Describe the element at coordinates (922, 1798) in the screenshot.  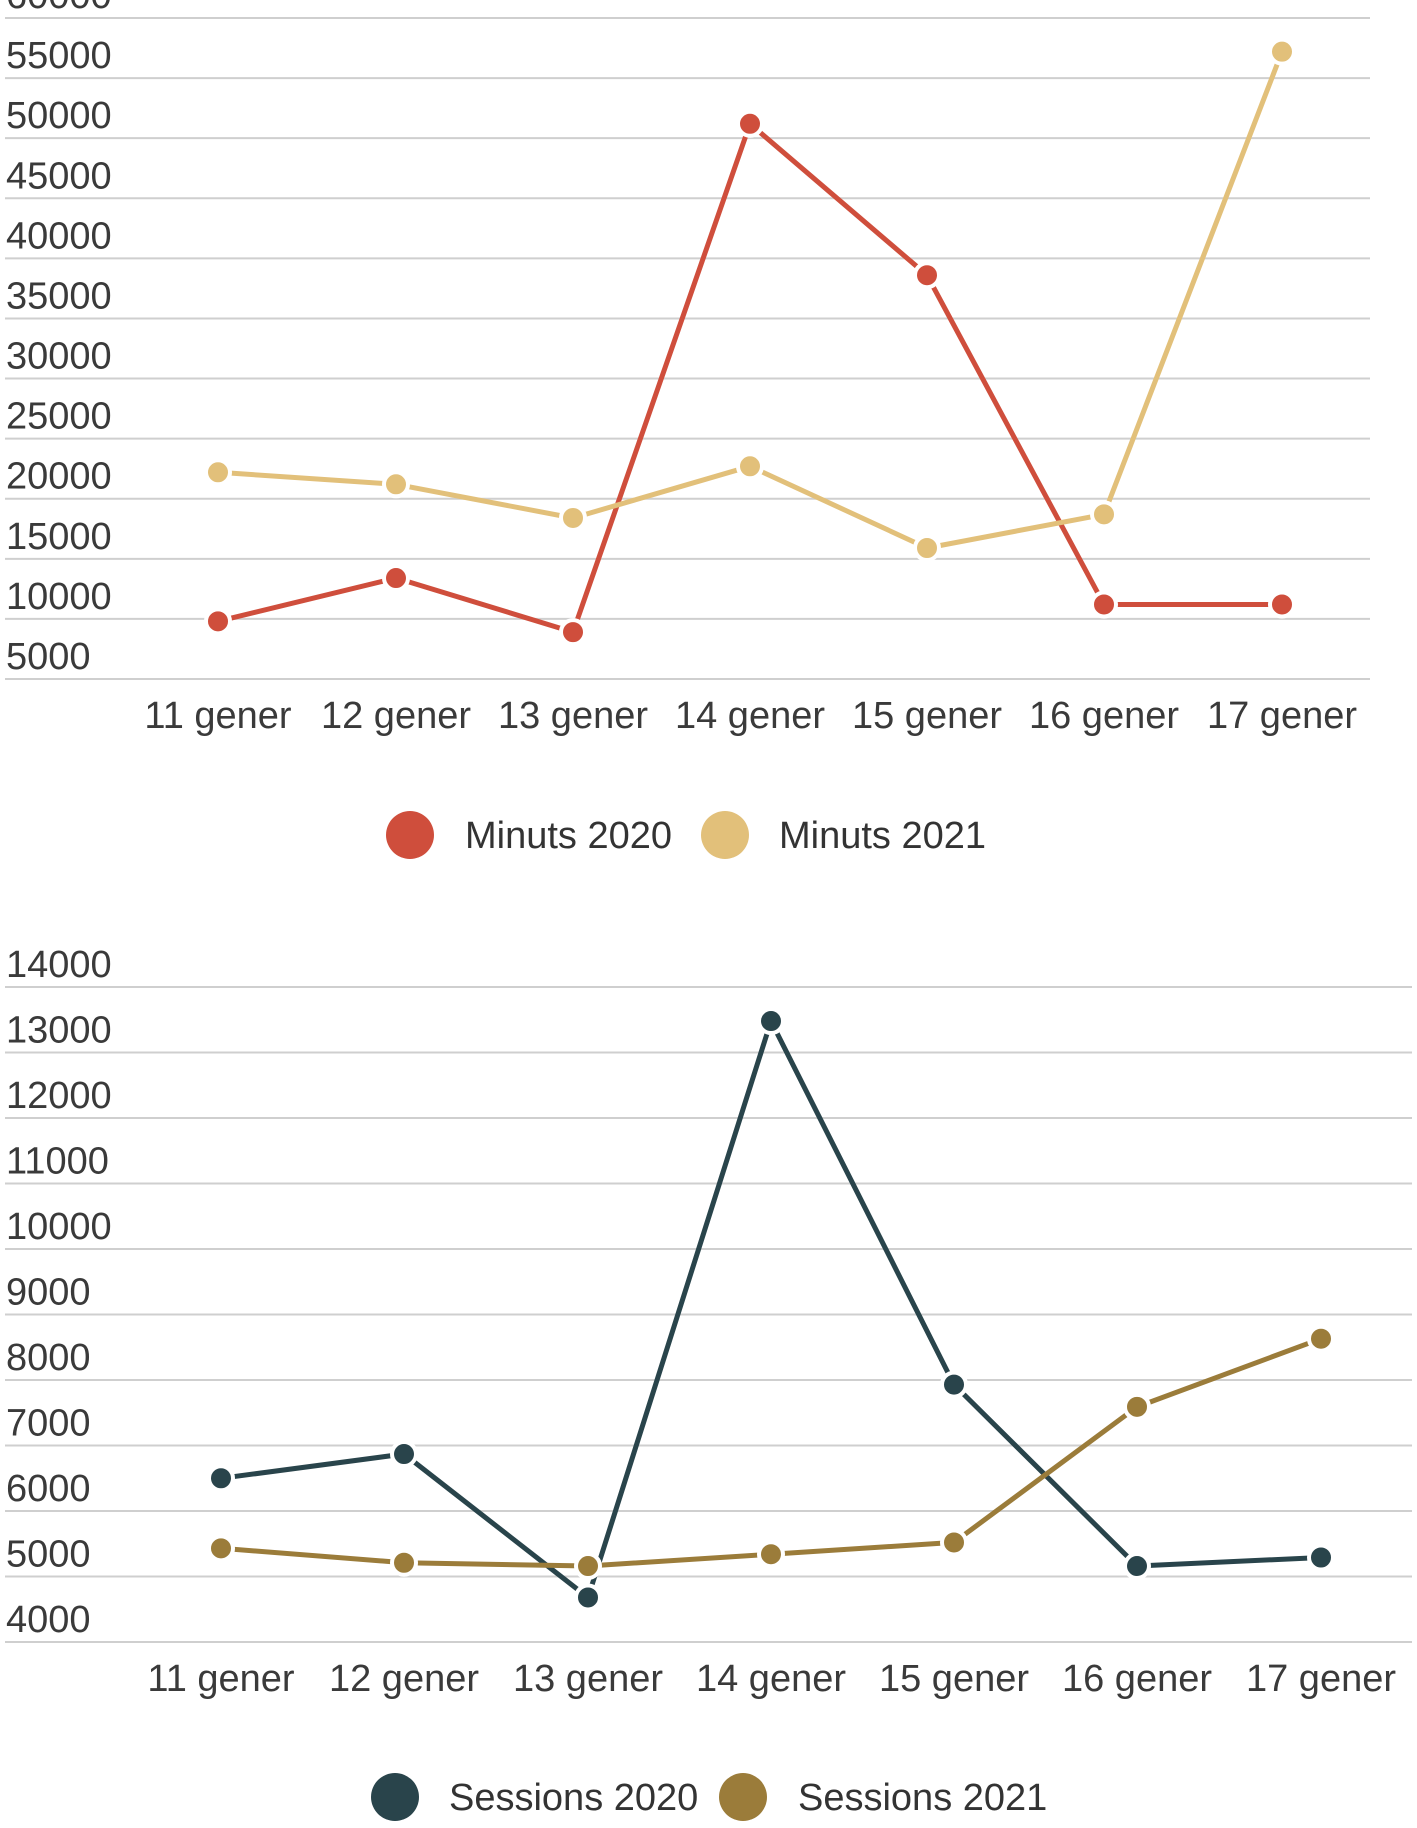
I see `legend-label: Sessions 2021` at that location.